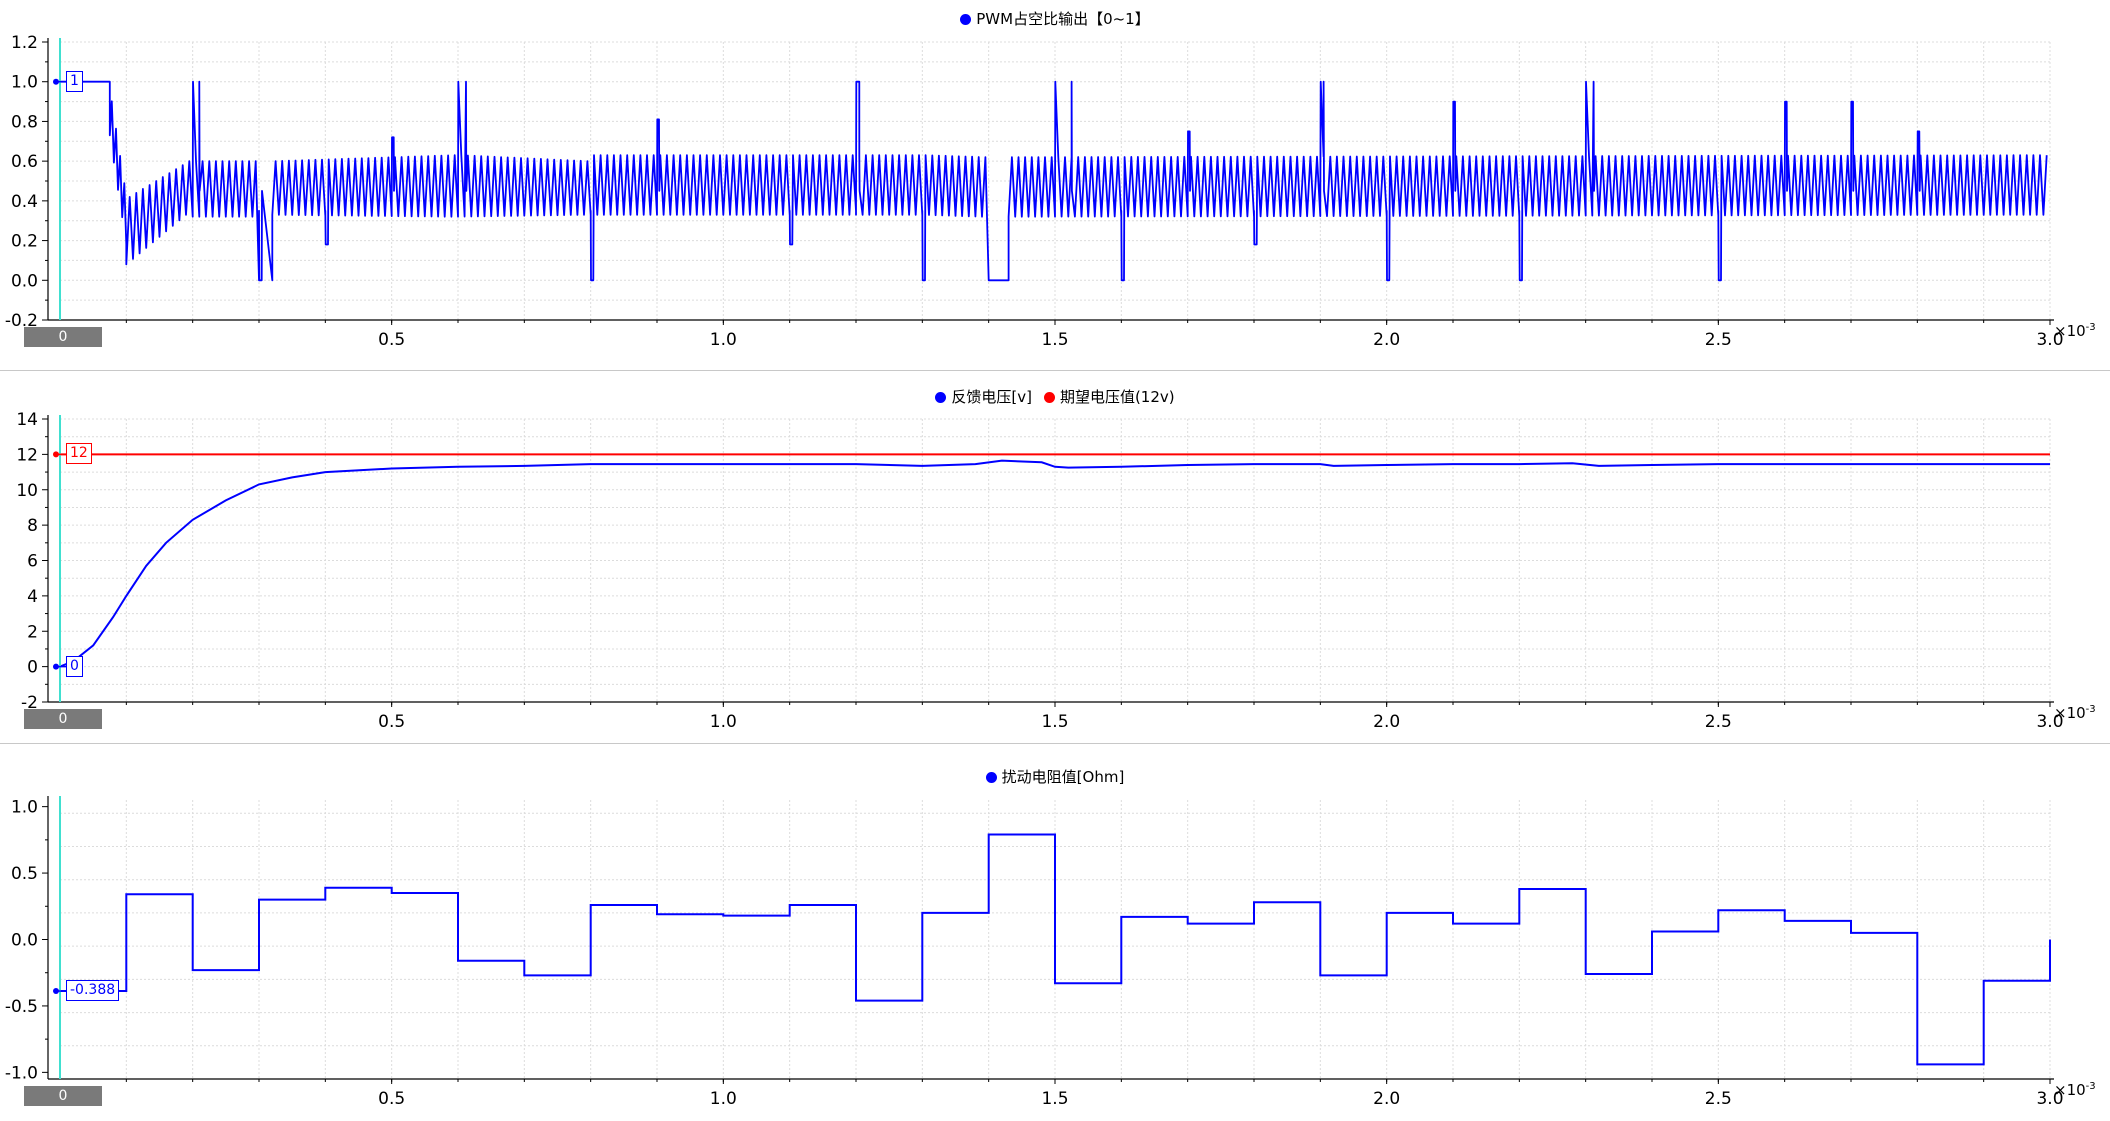  Describe the element at coordinates (27, 455) in the screenshot. I see `y-tick-label: 12` at that location.